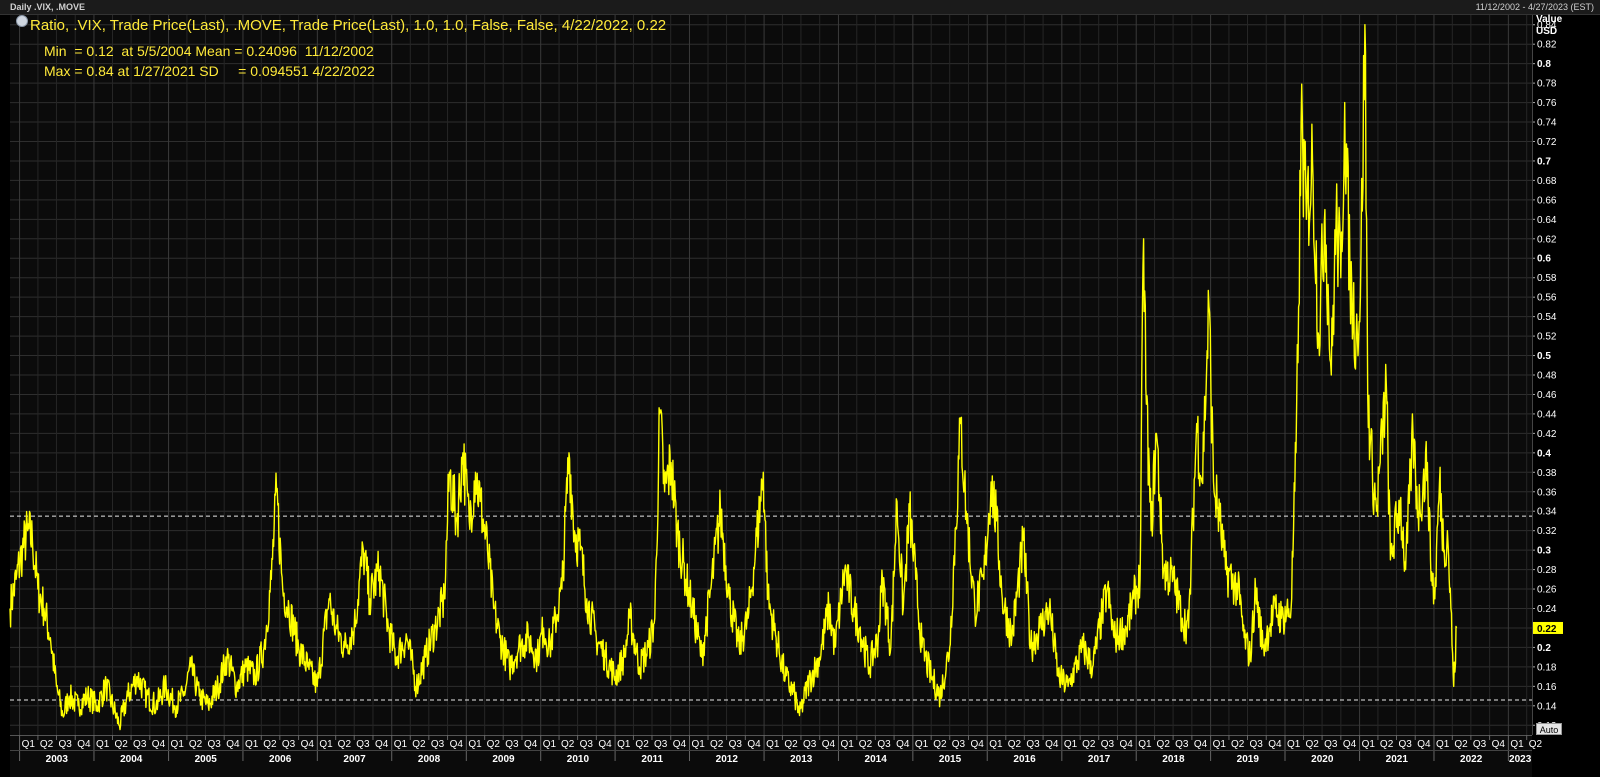 The image size is (1600, 777). I want to click on year-label: 2023, so click(1520, 759).